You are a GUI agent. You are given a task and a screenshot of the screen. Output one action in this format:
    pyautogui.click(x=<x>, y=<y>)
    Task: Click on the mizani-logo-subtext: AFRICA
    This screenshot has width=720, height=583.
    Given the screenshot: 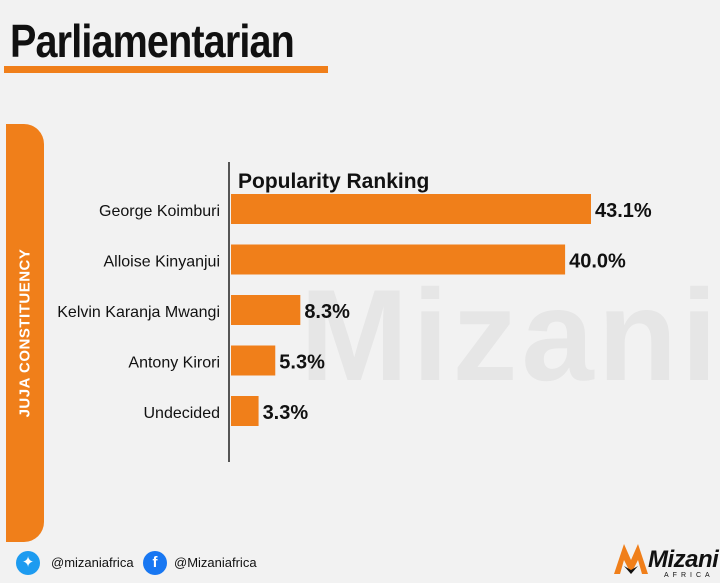 What is the action you would take?
    pyautogui.click(x=689, y=575)
    